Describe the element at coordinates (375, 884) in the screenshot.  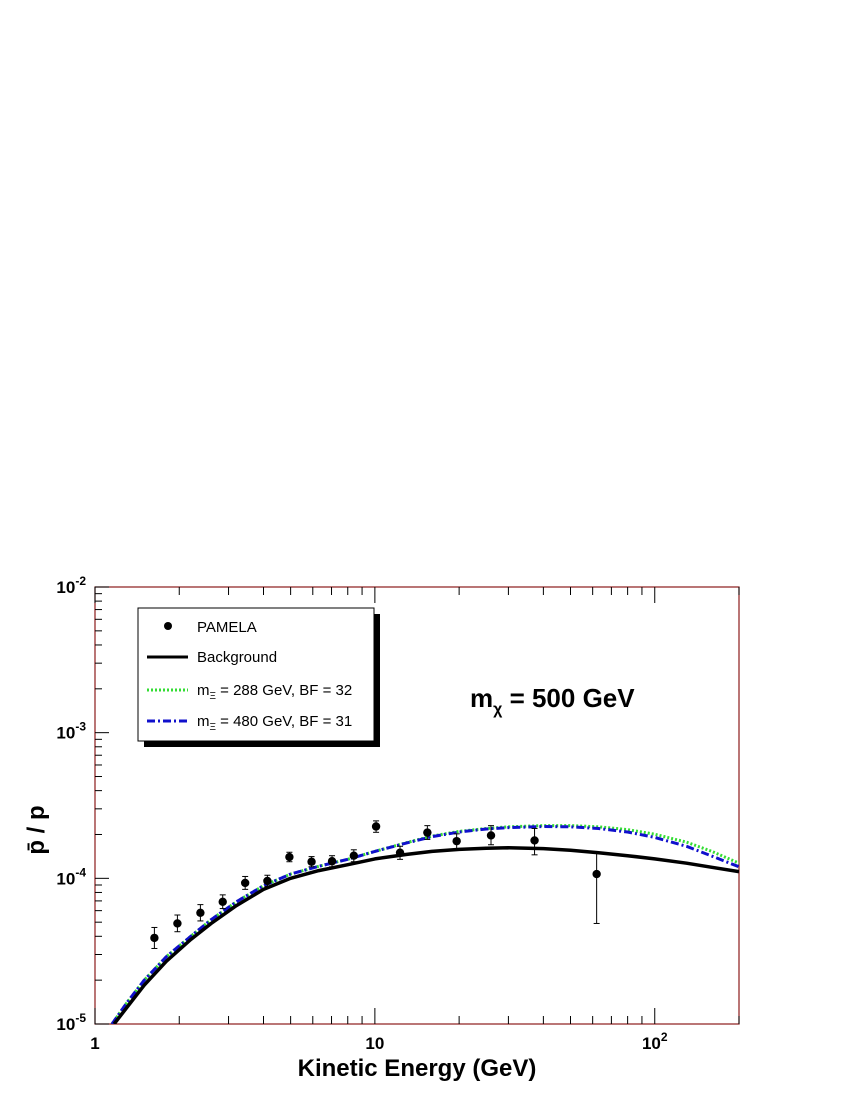
I see `data-points` at that location.